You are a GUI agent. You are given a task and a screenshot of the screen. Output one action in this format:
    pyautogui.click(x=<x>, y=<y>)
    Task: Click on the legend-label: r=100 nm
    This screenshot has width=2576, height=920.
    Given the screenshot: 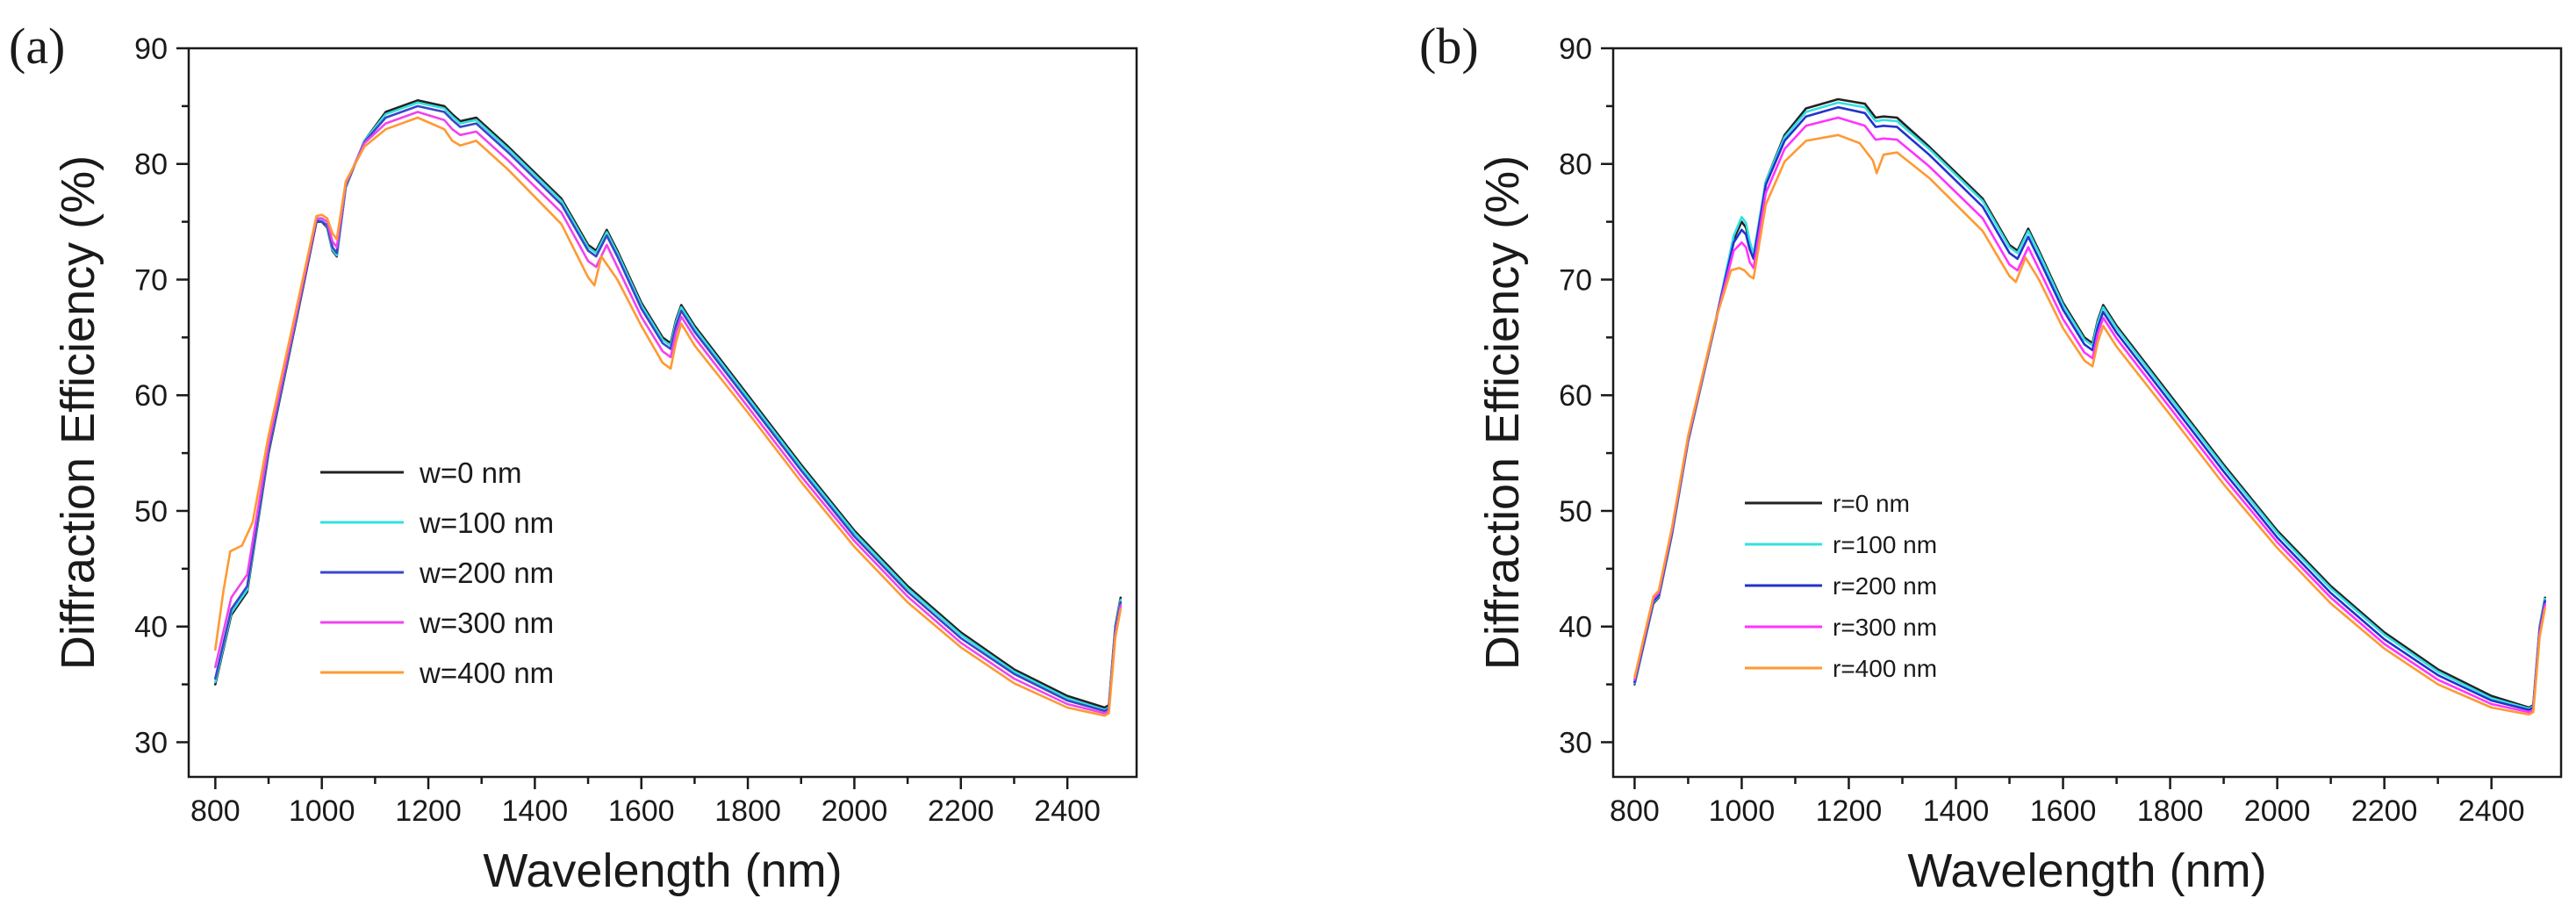 What is the action you would take?
    pyautogui.click(x=1885, y=544)
    